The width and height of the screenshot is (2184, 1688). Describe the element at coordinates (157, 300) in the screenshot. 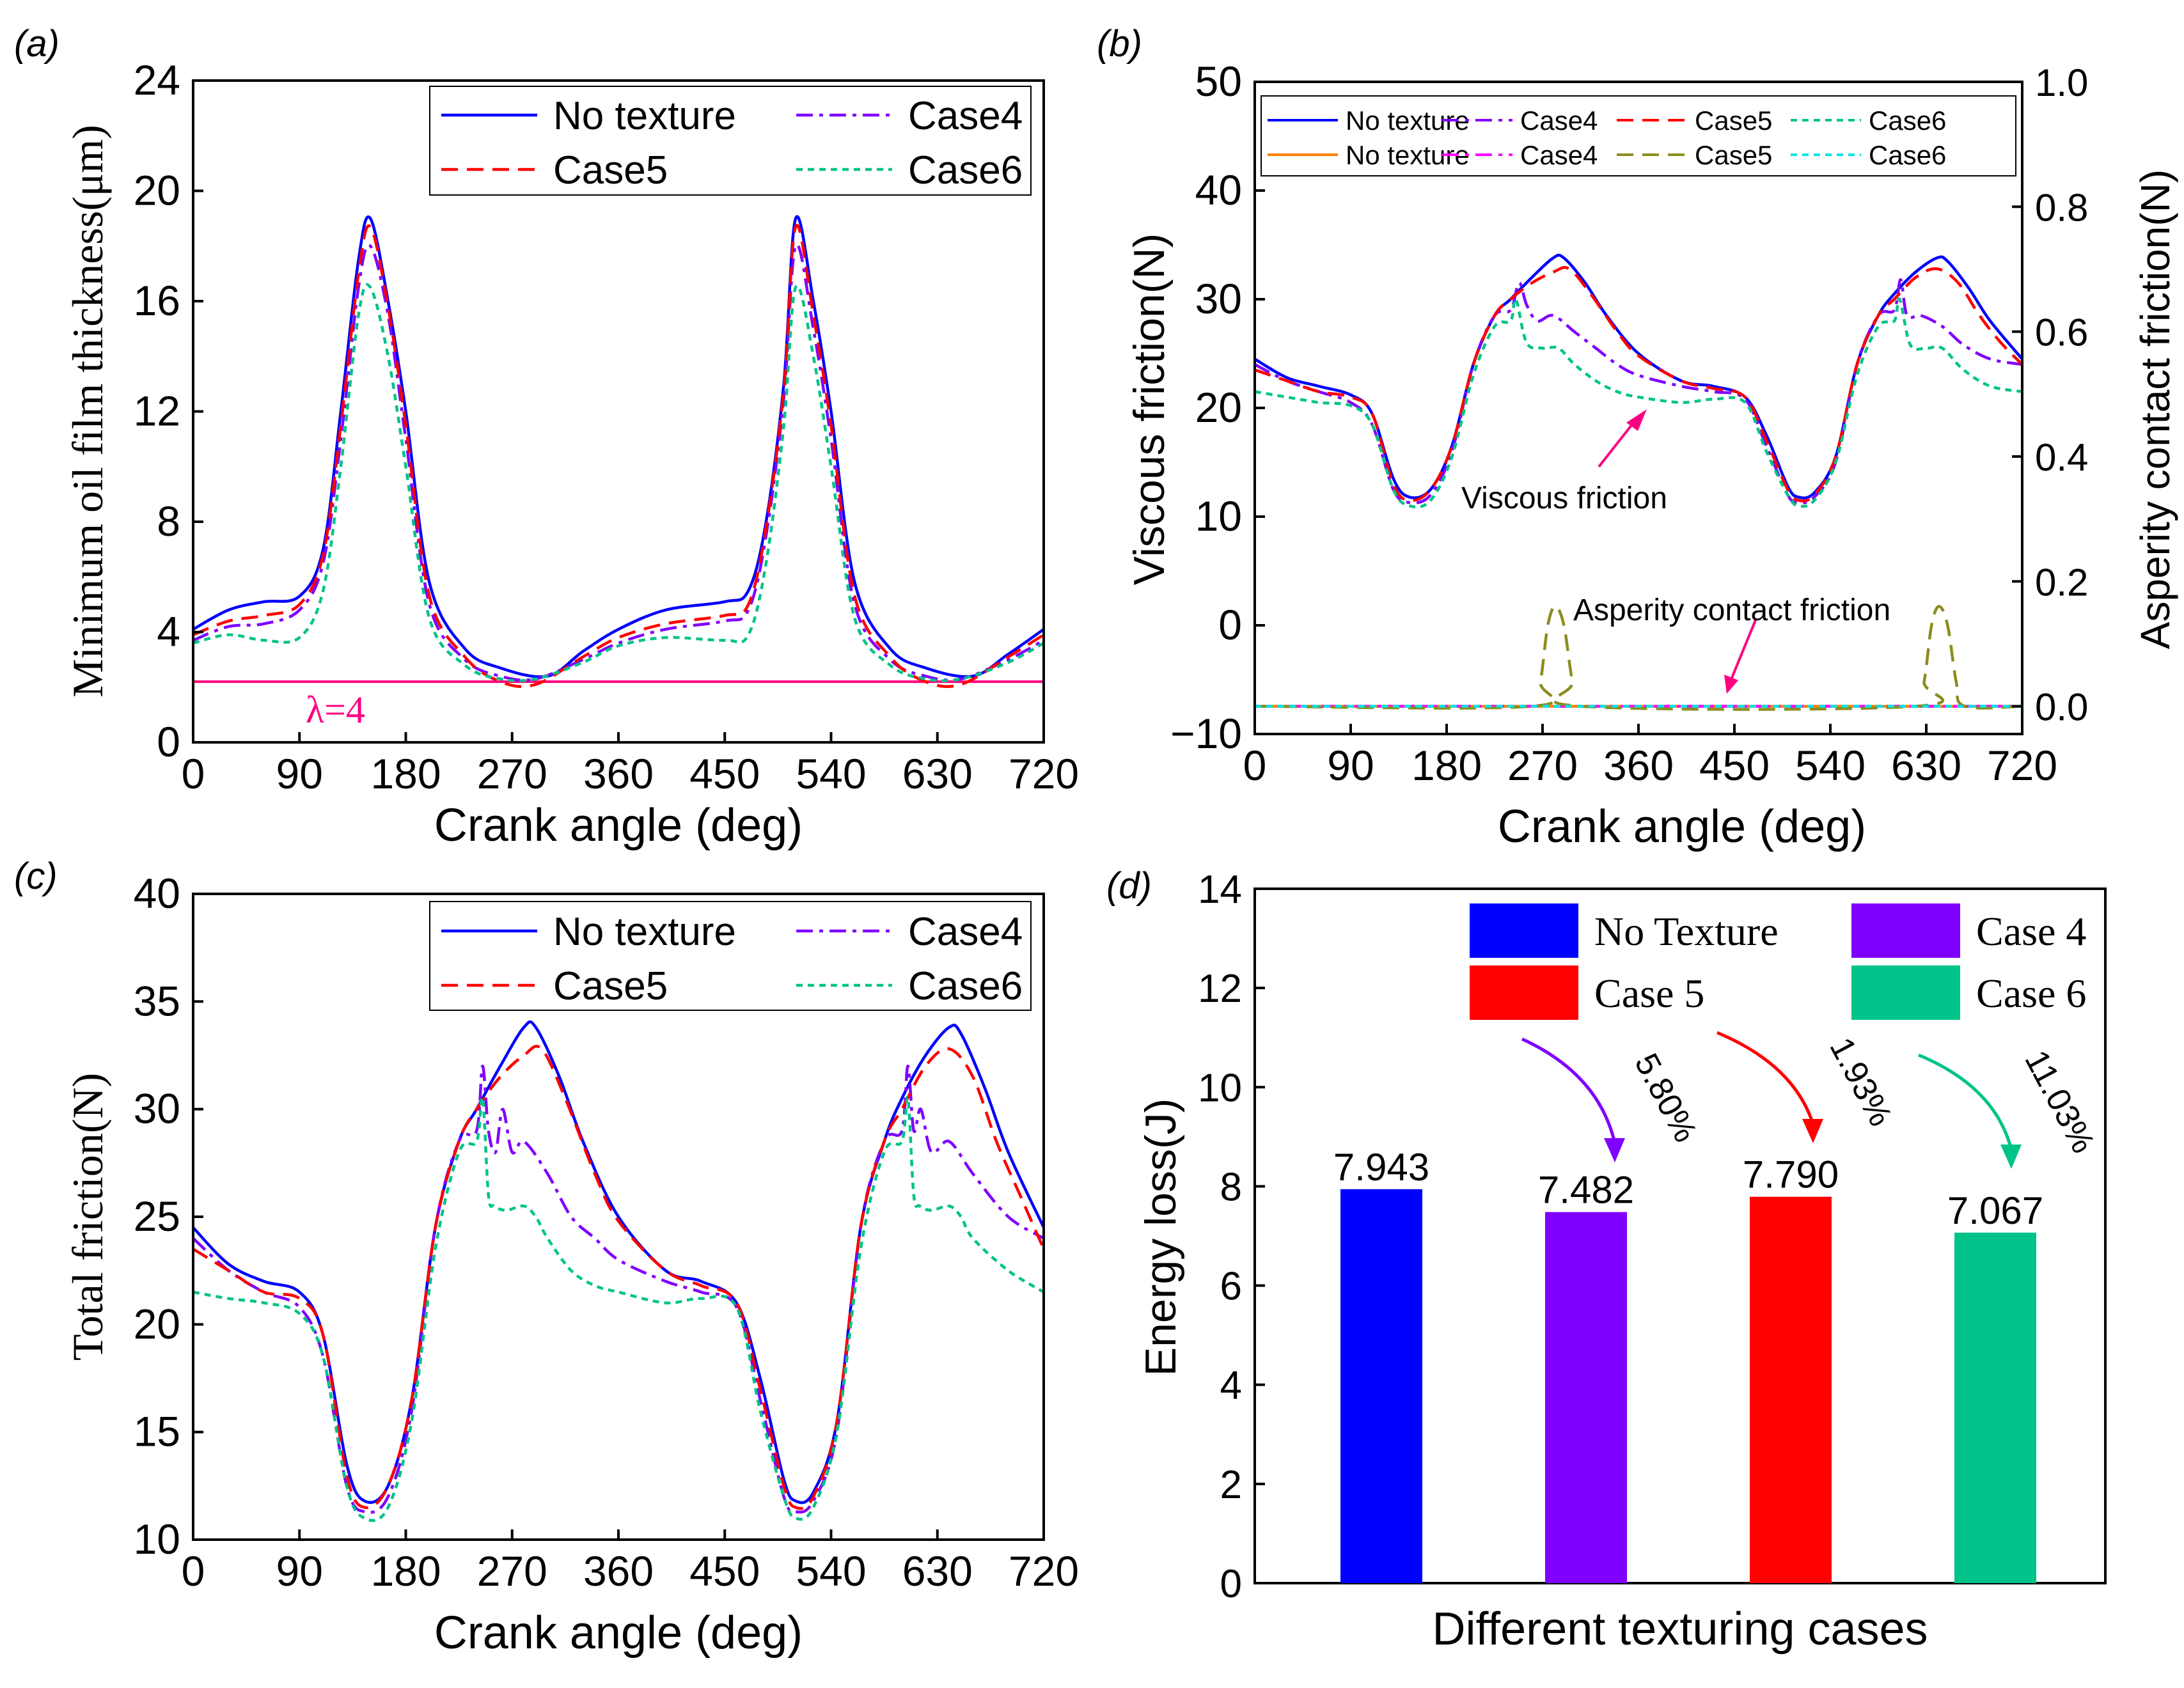

I see `y-tick-label: 16` at that location.